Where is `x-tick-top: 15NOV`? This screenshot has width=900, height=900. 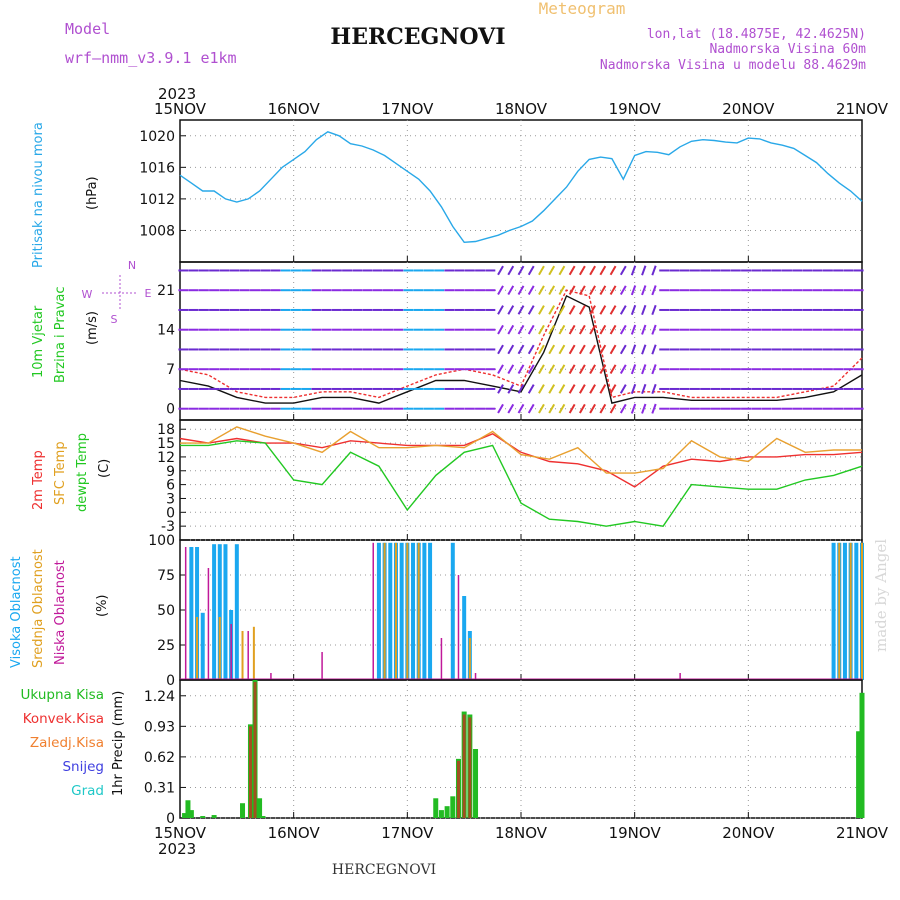
x-tick-top: 15NOV is located at coordinates (180, 109).